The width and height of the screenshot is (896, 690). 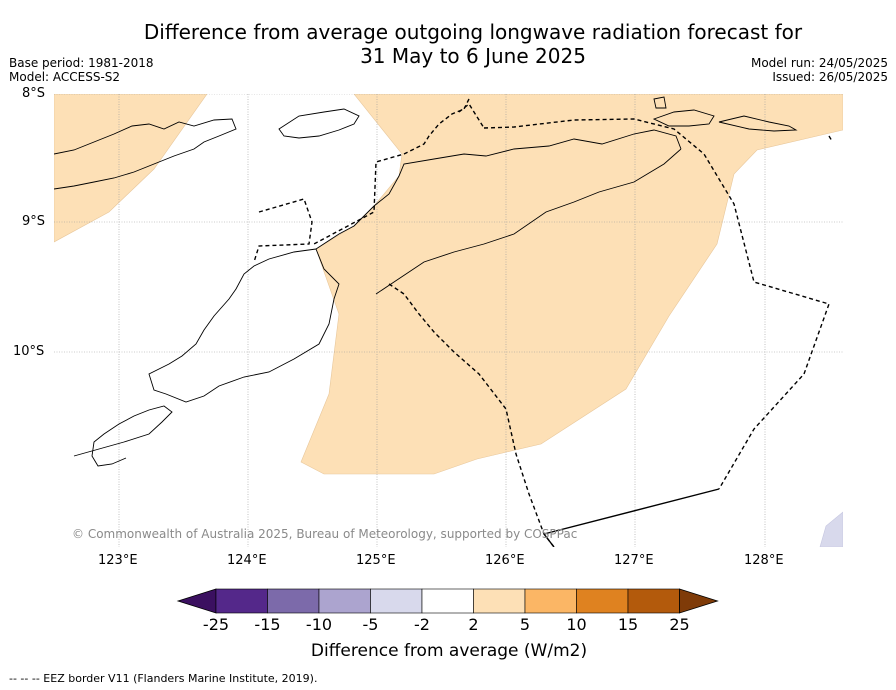 I want to click on eez-border-east, so click(x=391, y=171).